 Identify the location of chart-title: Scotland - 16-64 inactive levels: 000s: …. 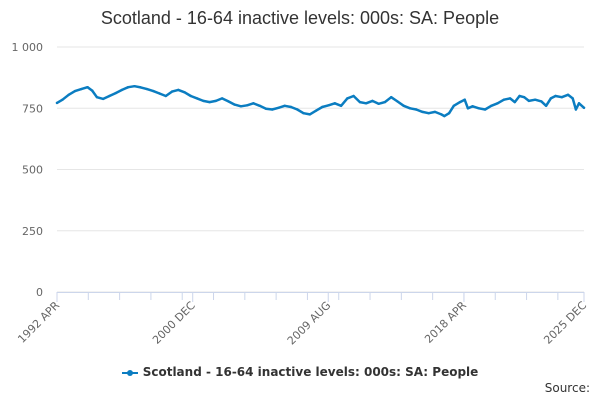
(300, 18).